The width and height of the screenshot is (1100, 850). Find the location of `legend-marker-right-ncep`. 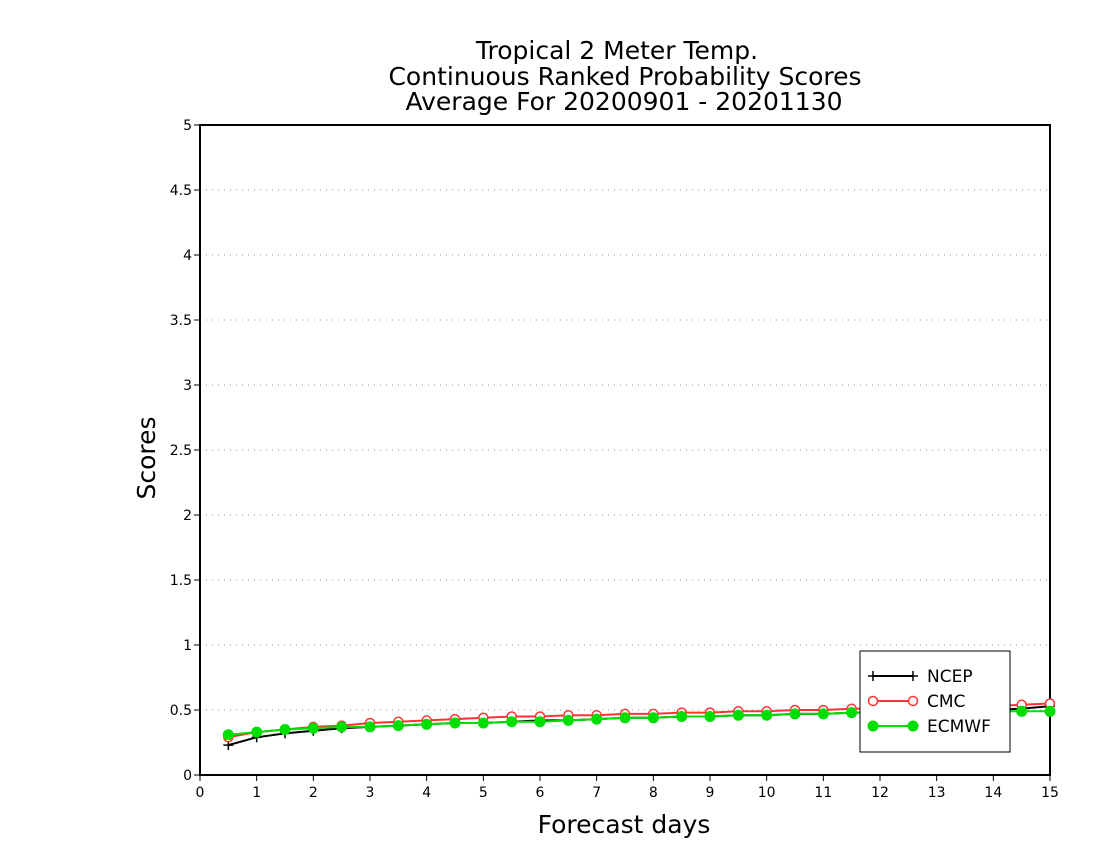

legend-marker-right-ncep is located at coordinates (913, 676).